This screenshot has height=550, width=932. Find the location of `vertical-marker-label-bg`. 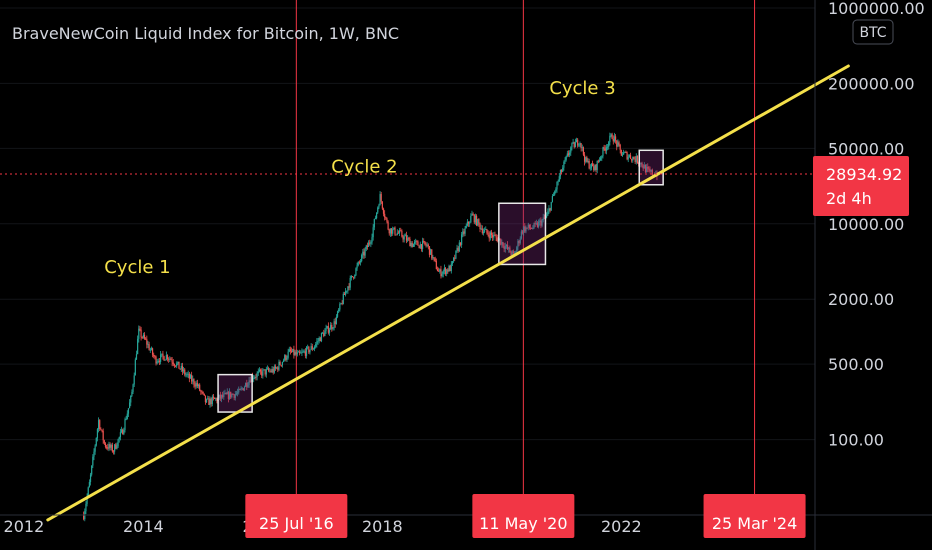

vertical-marker-label-bg is located at coordinates (523, 516).